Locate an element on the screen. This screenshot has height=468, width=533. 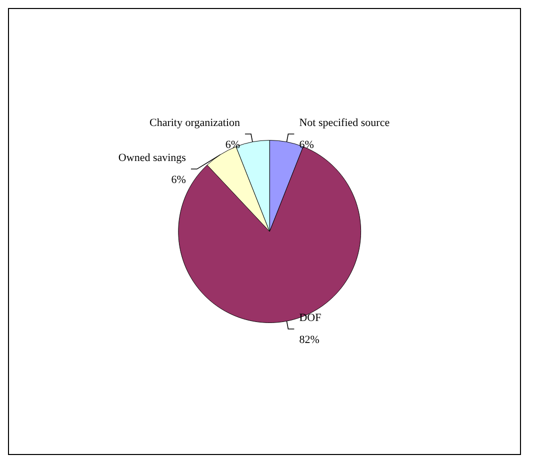
slice-label: DOF is located at coordinates (310, 318).